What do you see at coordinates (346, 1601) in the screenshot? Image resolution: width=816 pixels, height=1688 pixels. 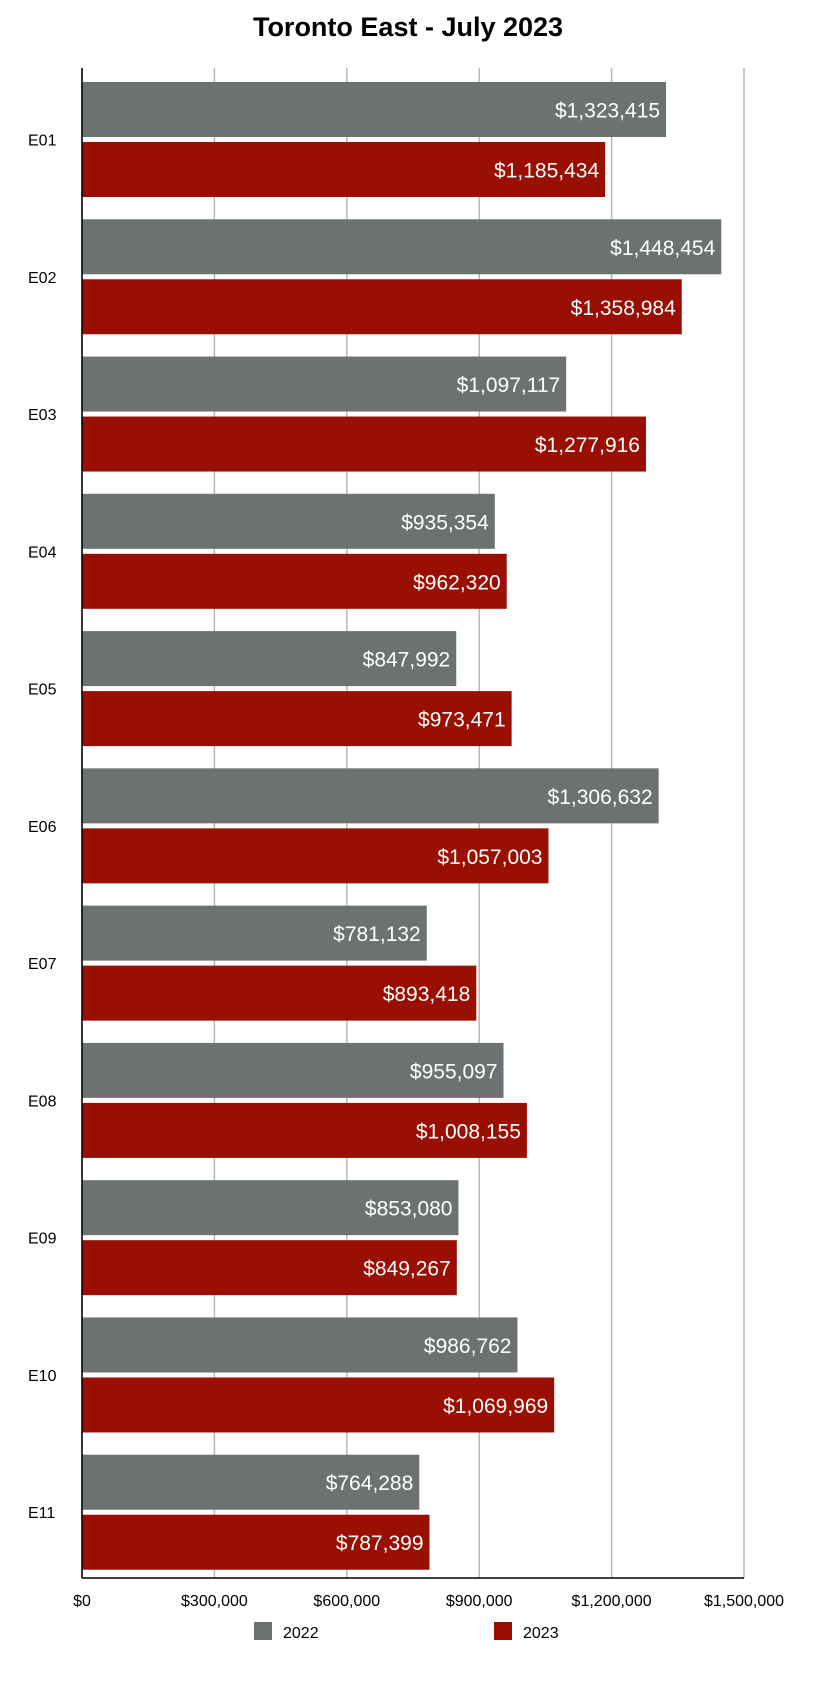 I see `x-tick-label-2: $600,000` at bounding box center [346, 1601].